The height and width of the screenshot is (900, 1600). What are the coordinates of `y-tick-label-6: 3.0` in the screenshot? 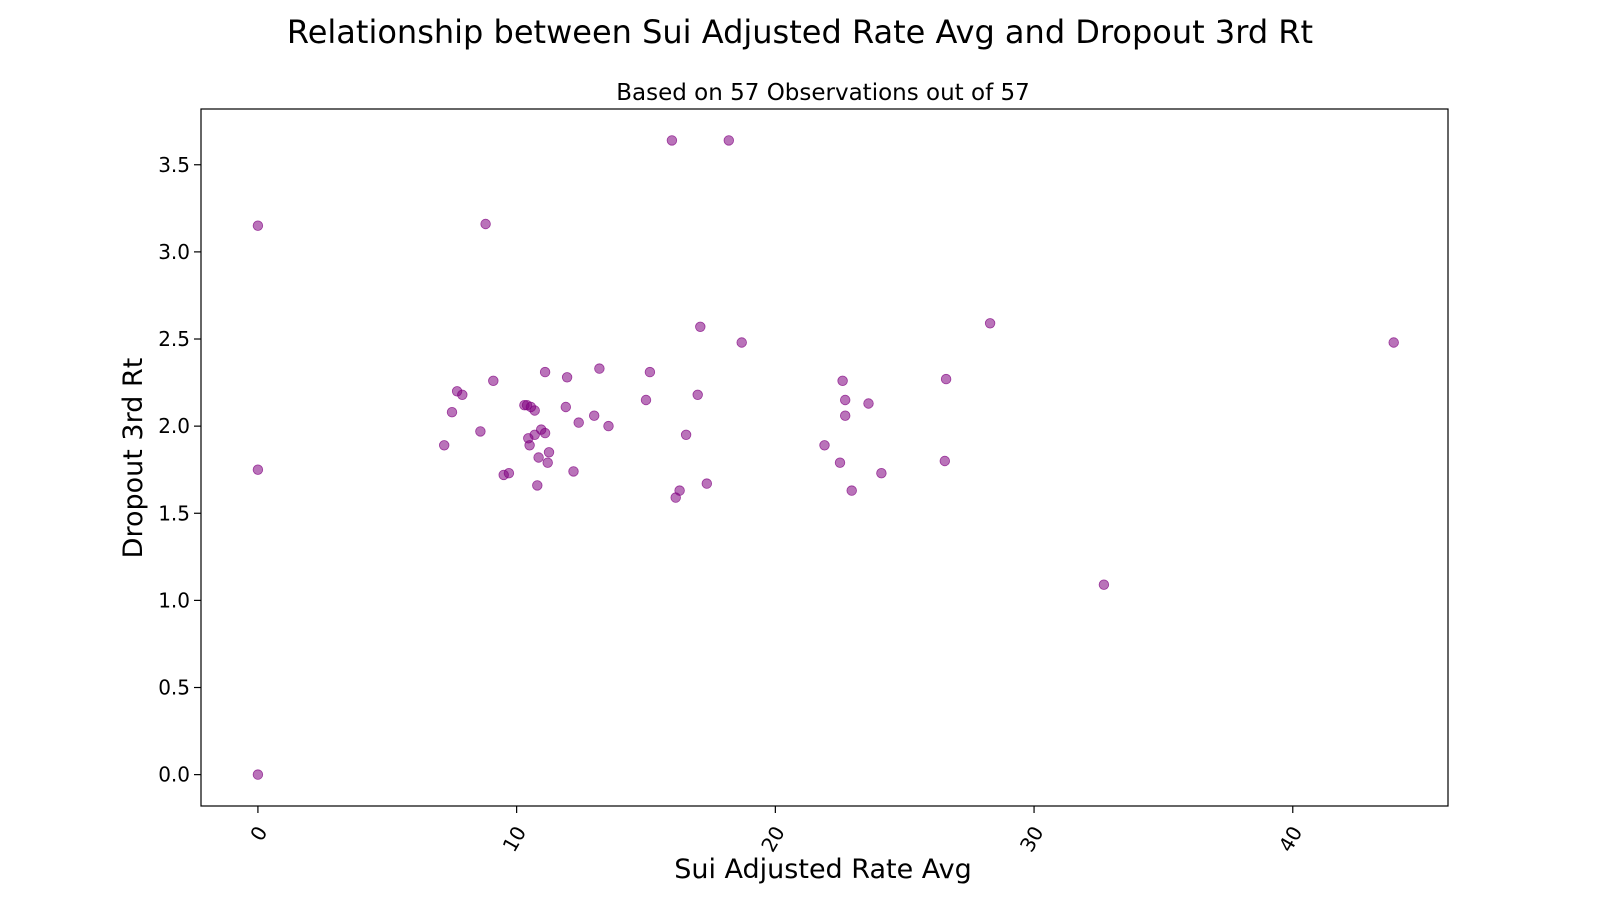 It's located at (174, 252).